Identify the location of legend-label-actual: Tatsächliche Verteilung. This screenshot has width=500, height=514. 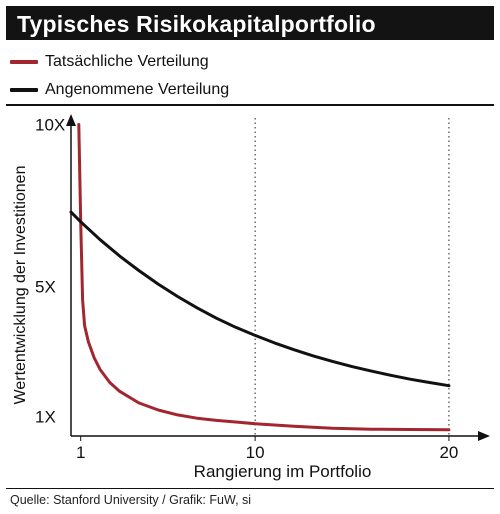
(127, 61).